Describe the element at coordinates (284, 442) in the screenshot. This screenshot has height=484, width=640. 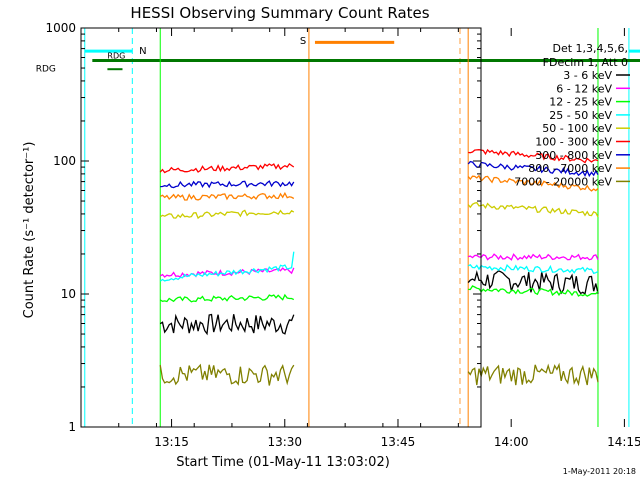
I see `x-tick-label: 13:30` at that location.